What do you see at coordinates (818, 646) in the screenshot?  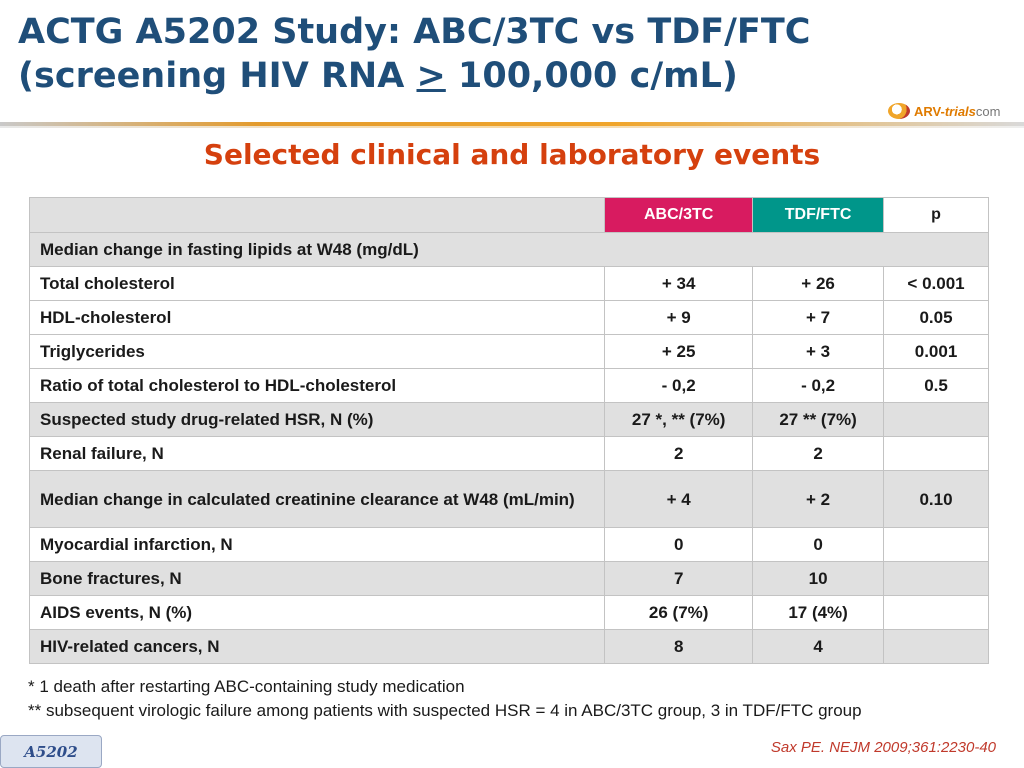 I see `tdf-value: 4` at bounding box center [818, 646].